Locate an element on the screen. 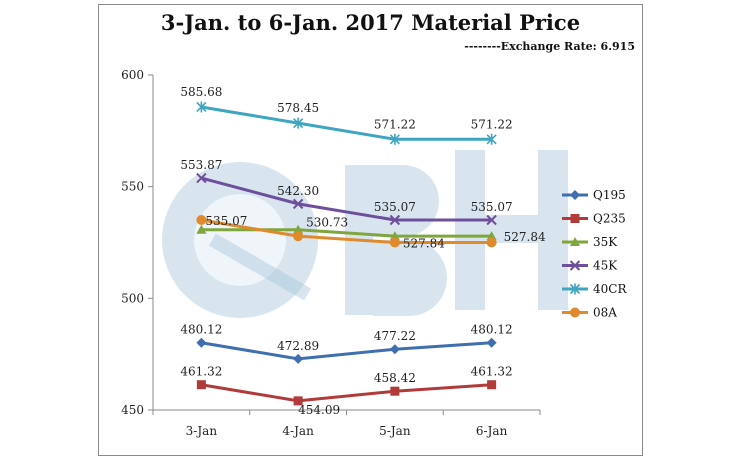 Image resolution: width=740 pixels, height=460 pixels. chart-subtitle: --------Exchange Rate: 6.915 is located at coordinates (549, 46).